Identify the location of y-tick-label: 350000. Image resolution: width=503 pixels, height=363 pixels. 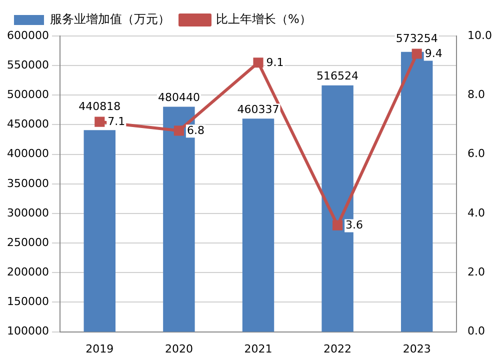
(27, 183).